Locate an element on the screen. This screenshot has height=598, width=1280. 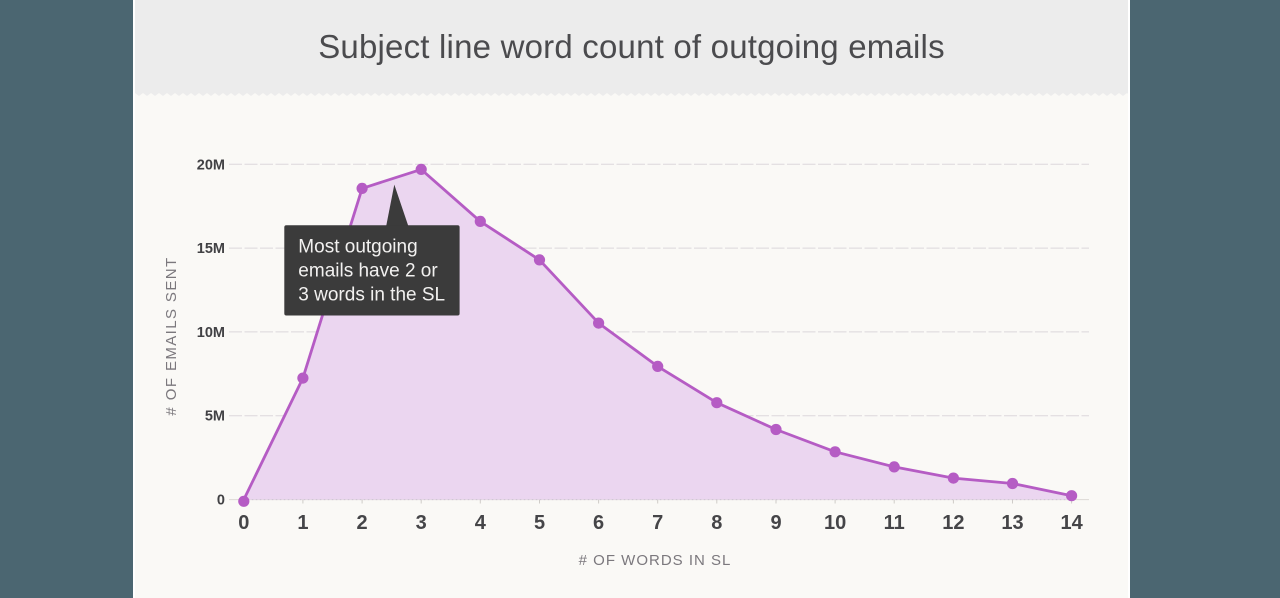
svg-text: emails have 2 or is located at coordinates (368, 270).